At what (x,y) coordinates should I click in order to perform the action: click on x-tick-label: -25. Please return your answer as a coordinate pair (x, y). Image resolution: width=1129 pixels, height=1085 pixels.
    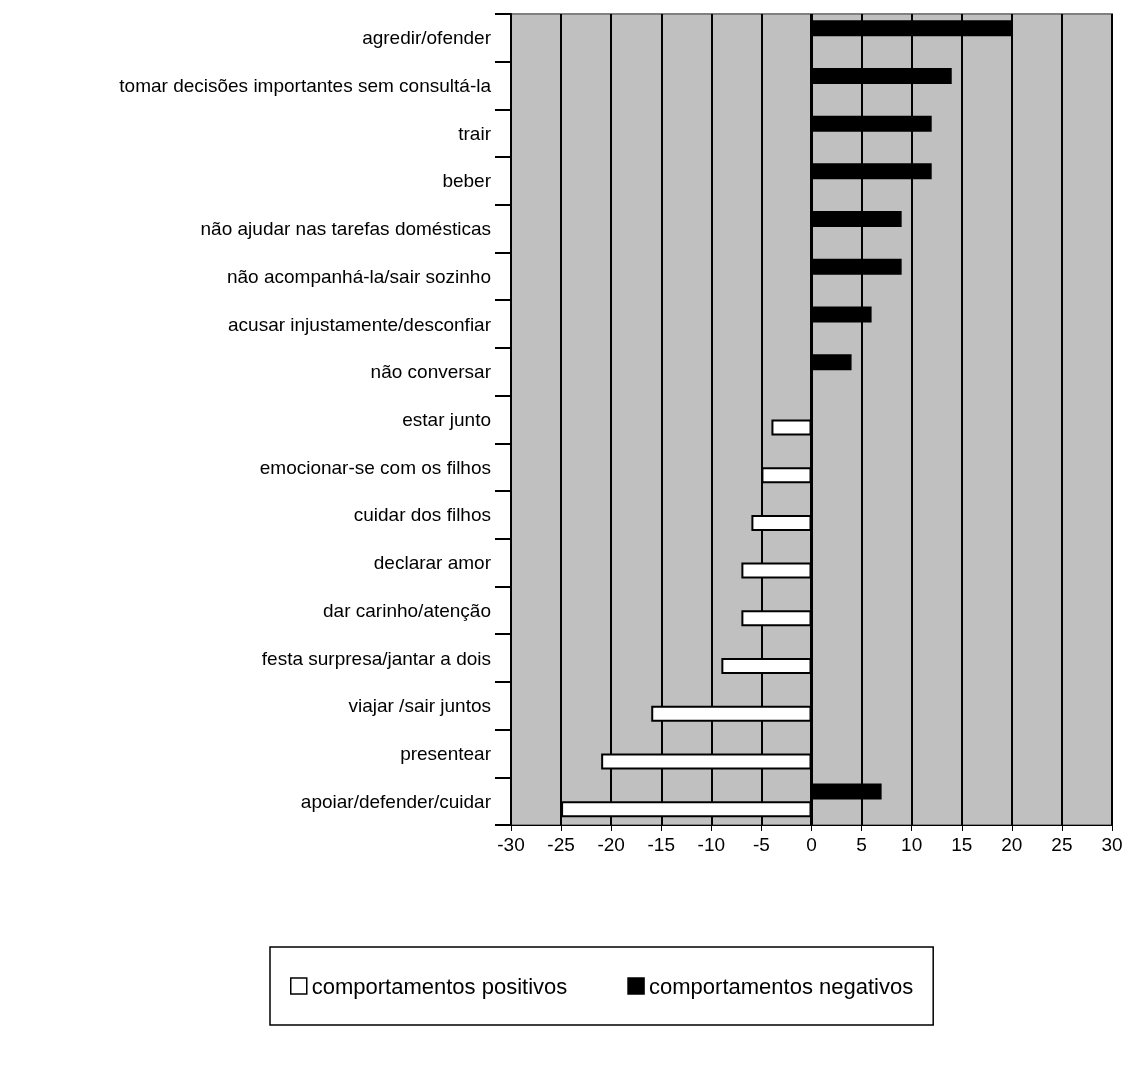
    Looking at the image, I should click on (561, 844).